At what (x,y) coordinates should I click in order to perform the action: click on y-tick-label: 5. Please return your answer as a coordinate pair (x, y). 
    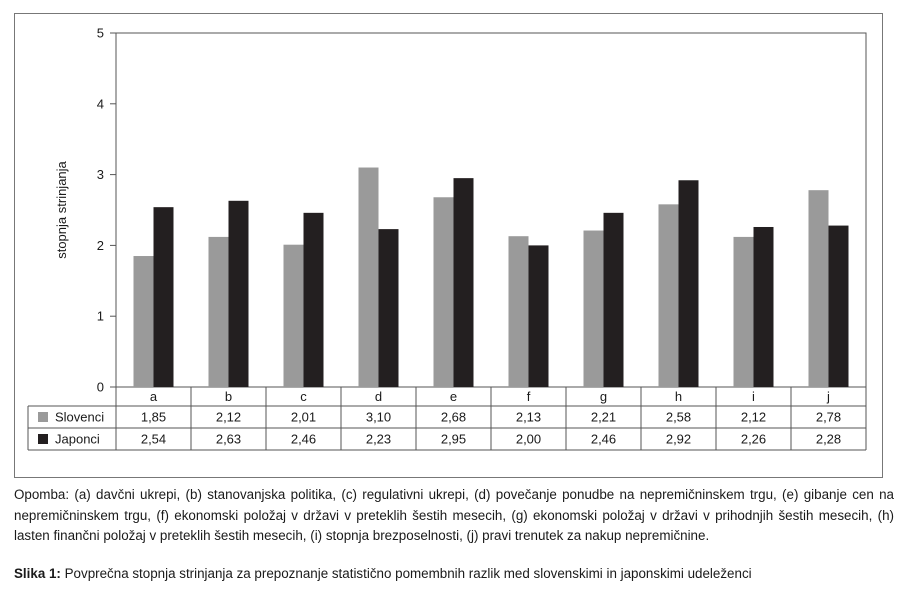
    Looking at the image, I should click on (100, 33).